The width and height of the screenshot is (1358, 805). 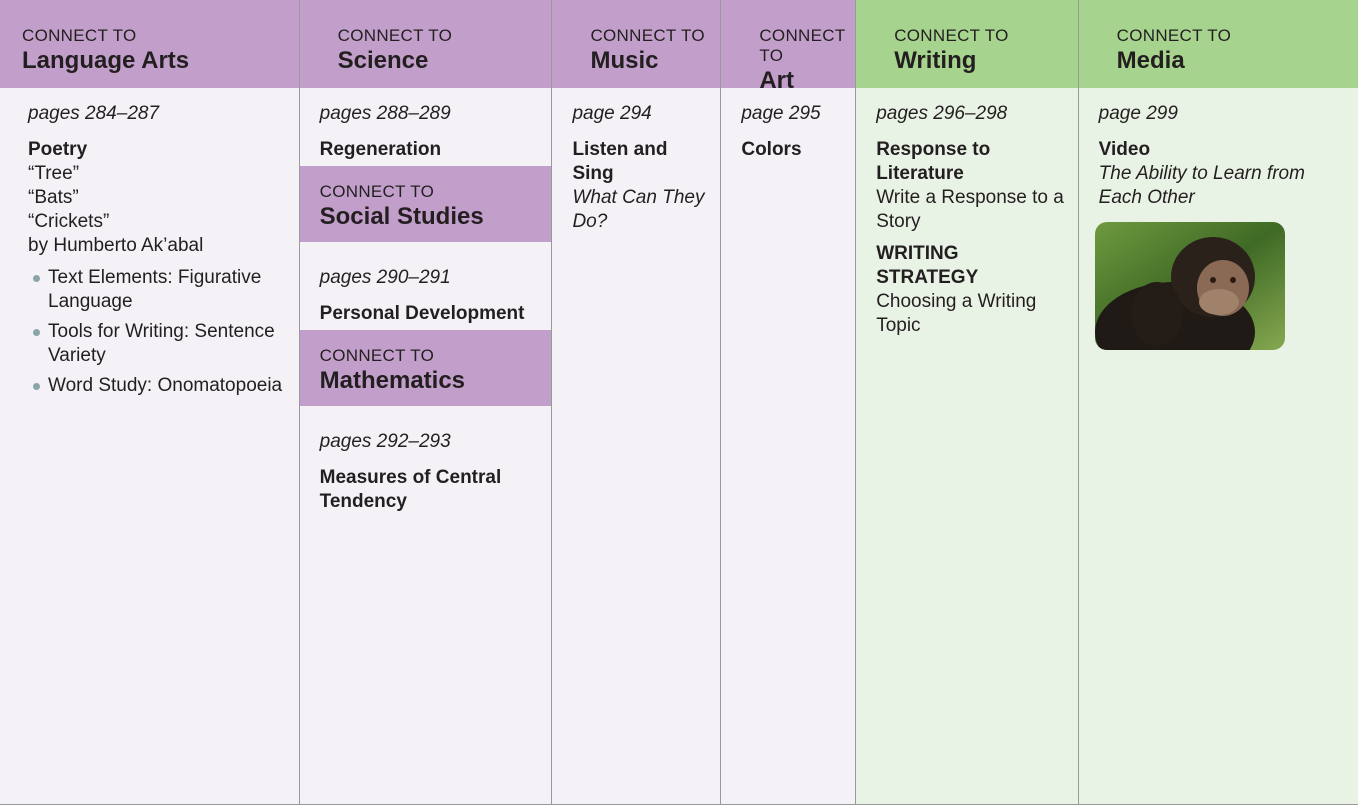 I want to click on header-title: Science, so click(x=383, y=60).